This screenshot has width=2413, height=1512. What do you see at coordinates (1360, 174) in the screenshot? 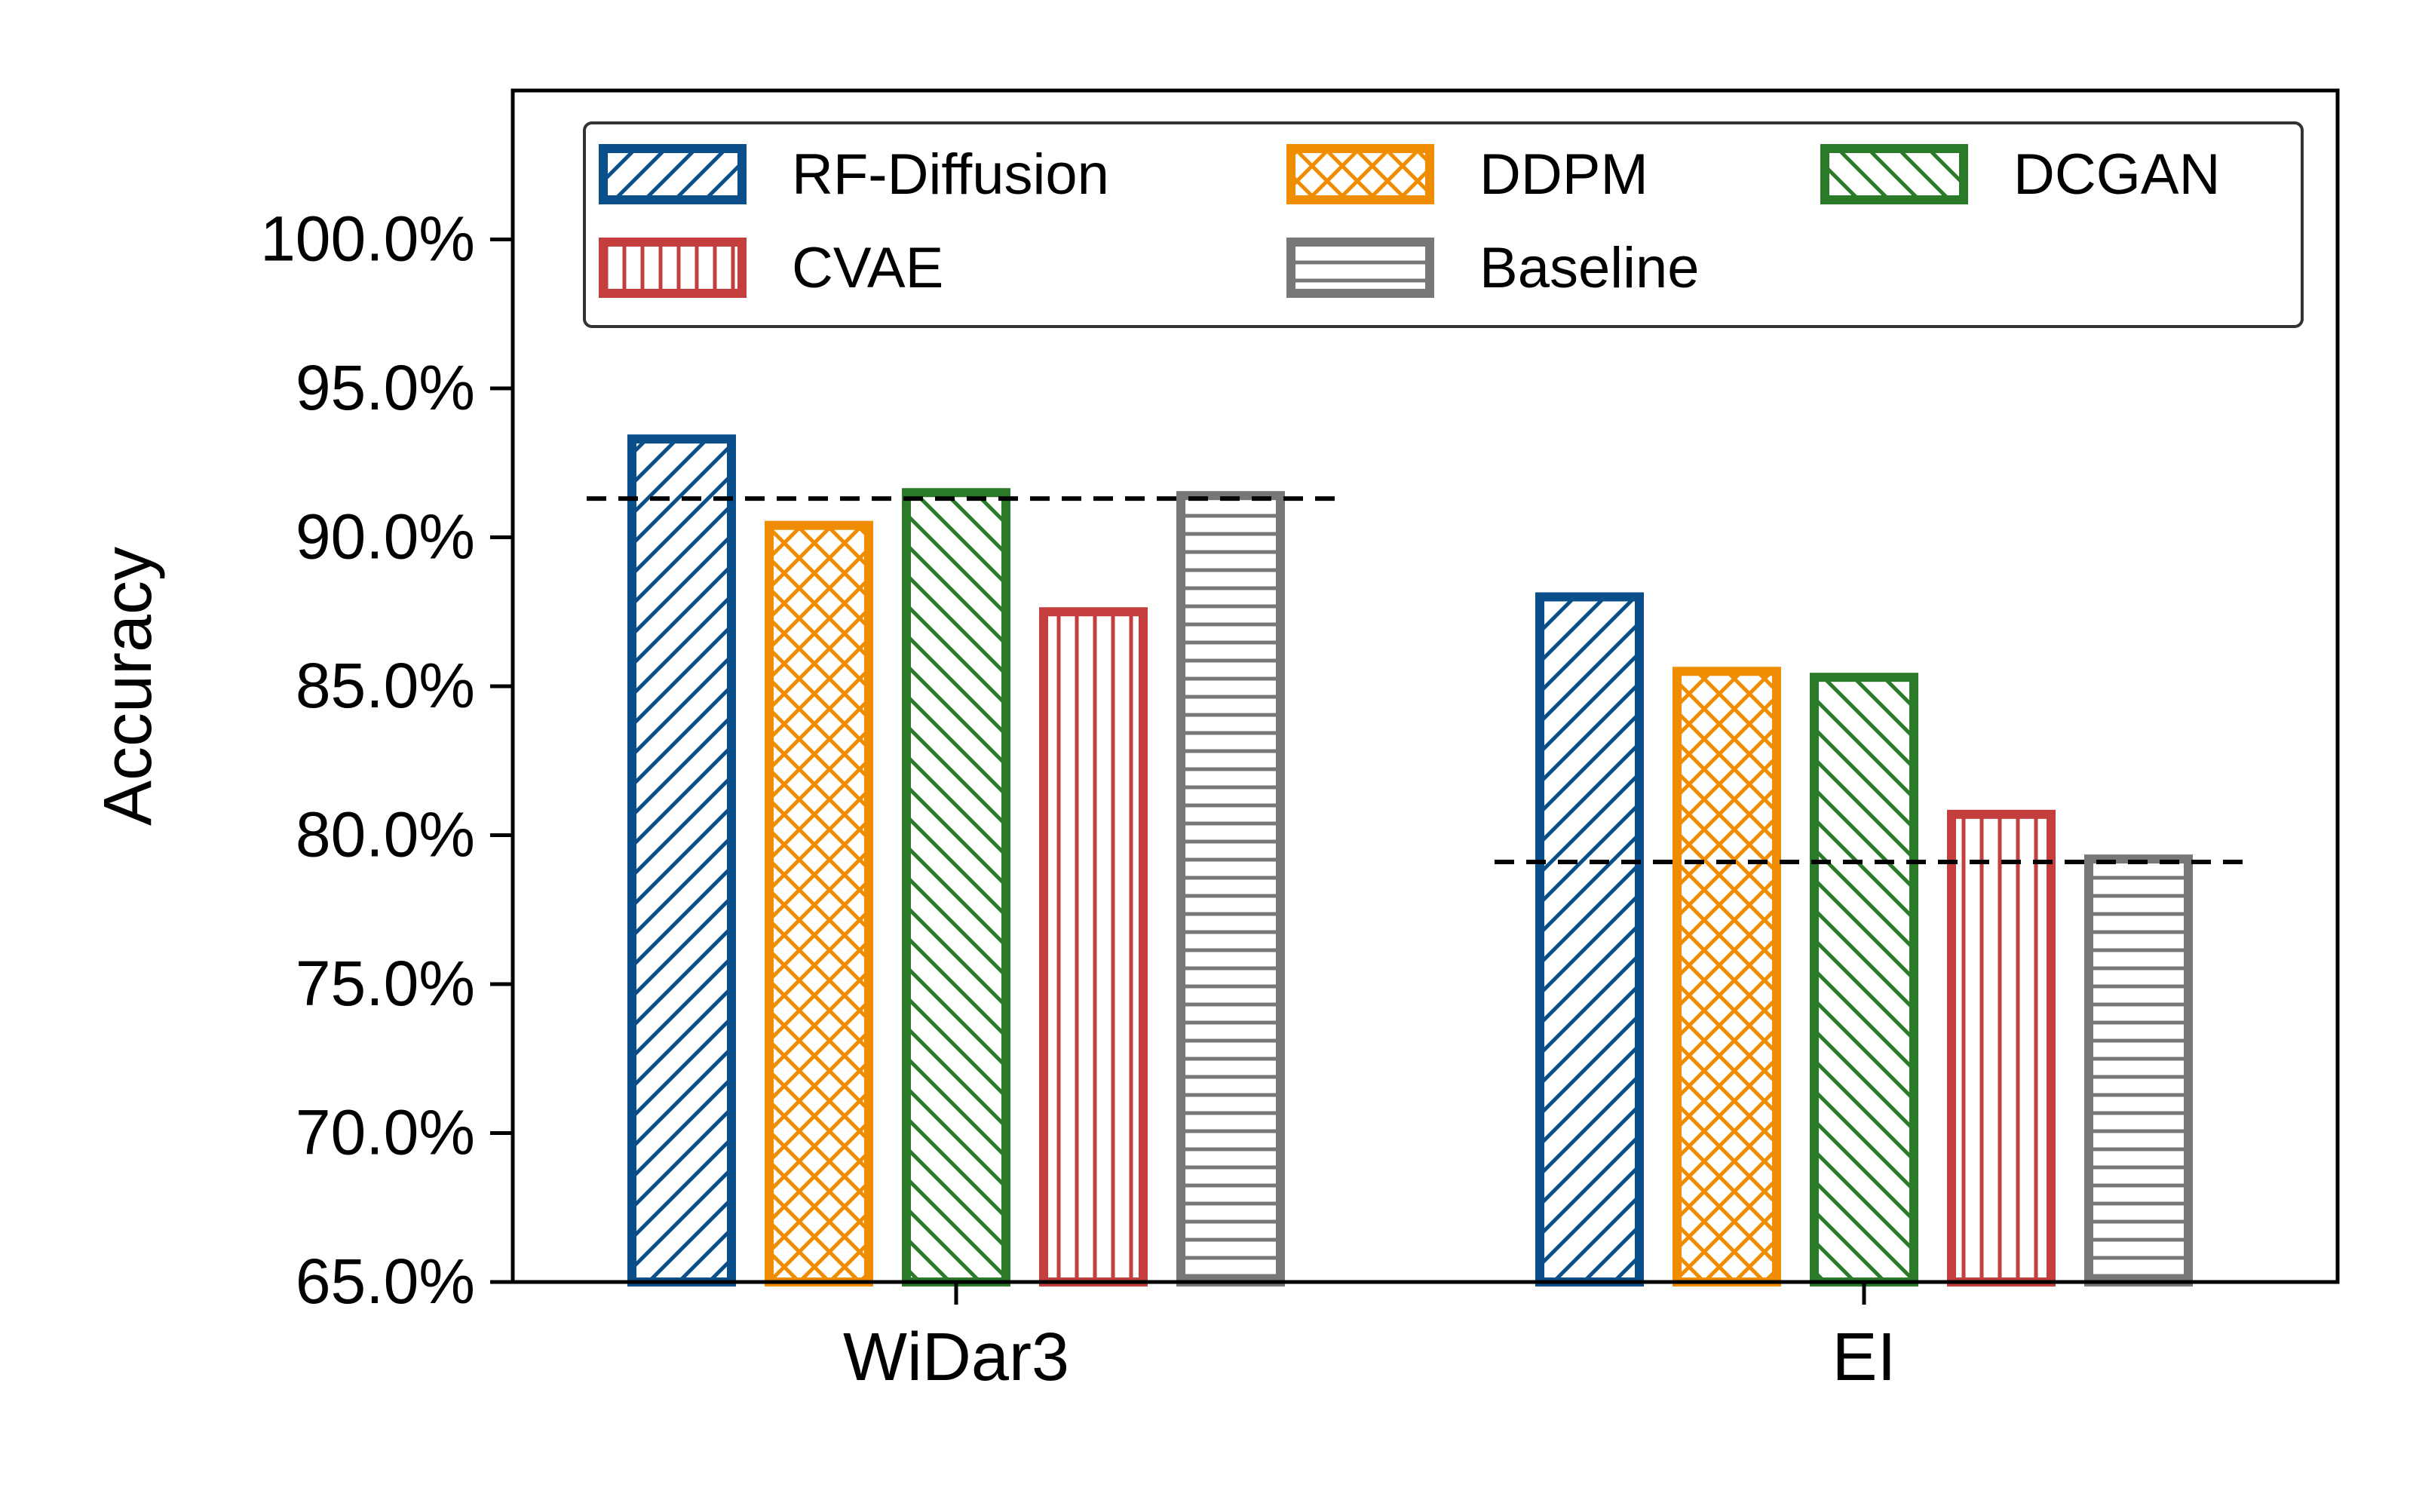
I see `legend-swatch-ddpm` at bounding box center [1360, 174].